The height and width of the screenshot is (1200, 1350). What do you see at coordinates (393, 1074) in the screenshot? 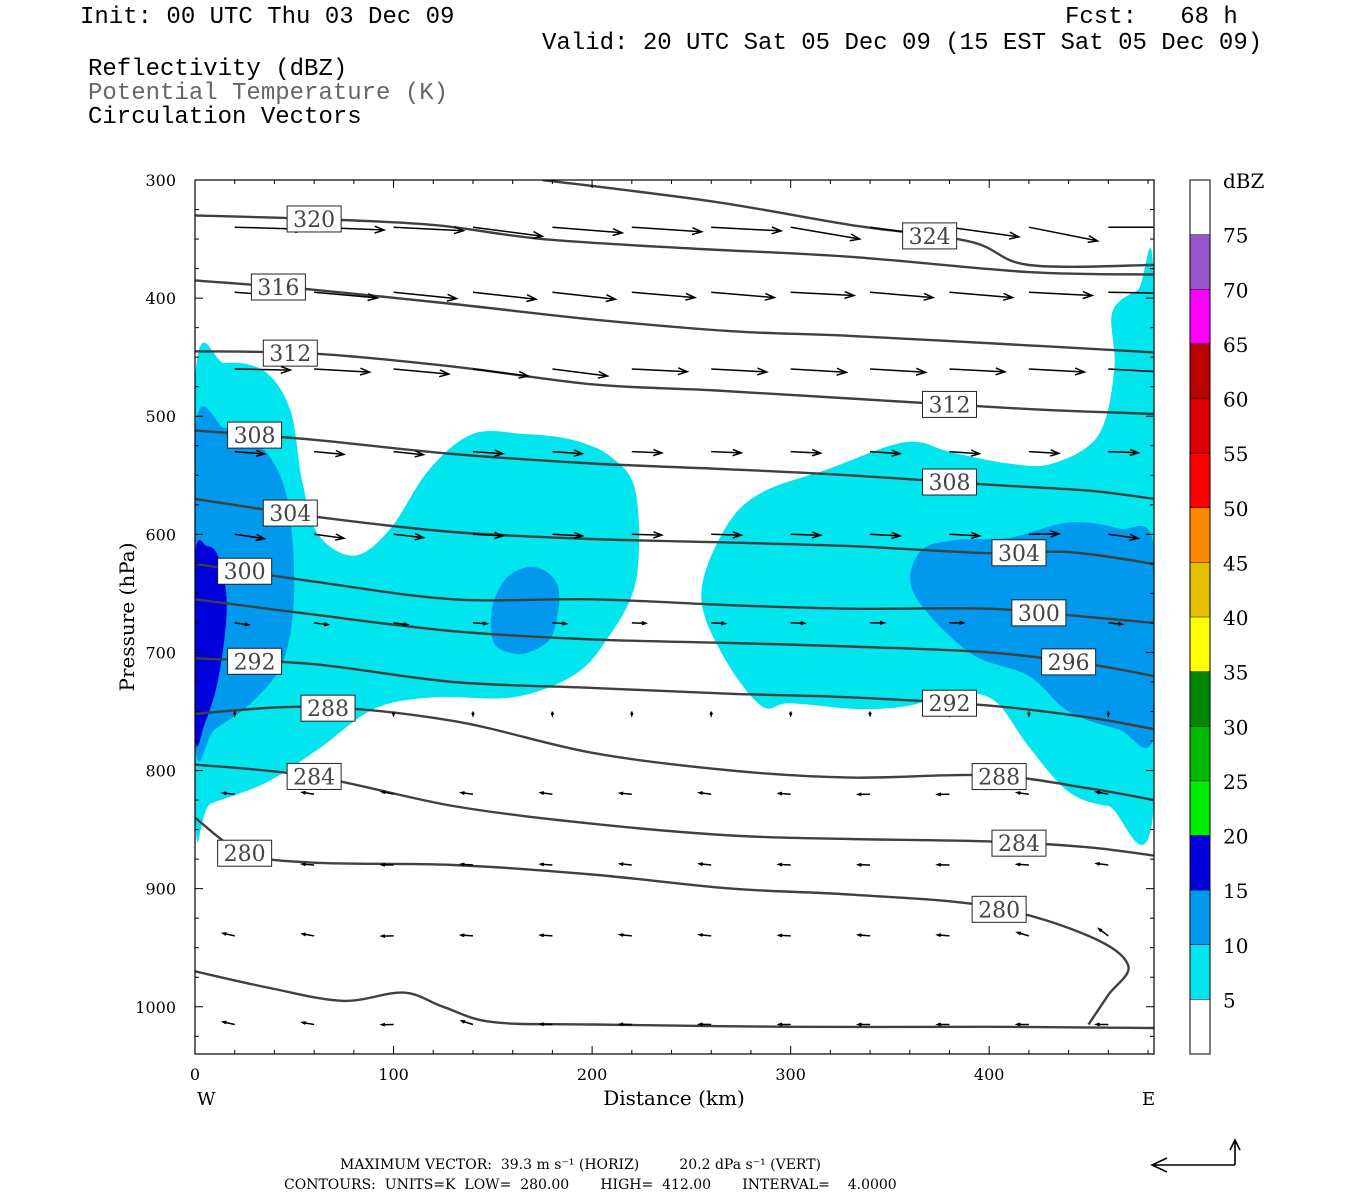
I see `x-tick-label: 100` at bounding box center [393, 1074].